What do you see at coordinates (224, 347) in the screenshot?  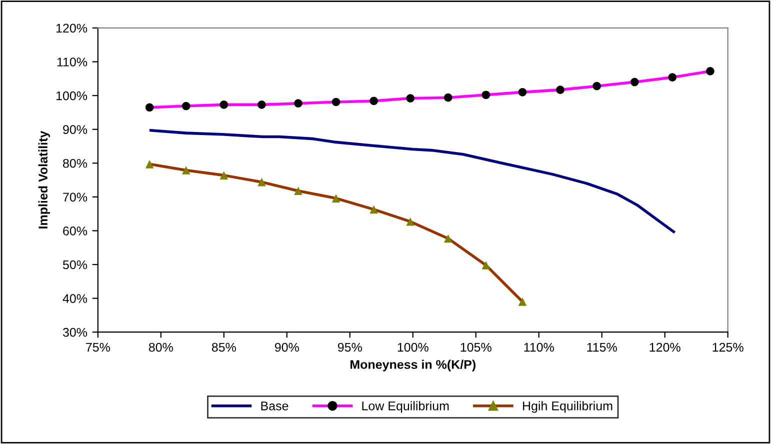 I see `x-tick-label: 85%` at bounding box center [224, 347].